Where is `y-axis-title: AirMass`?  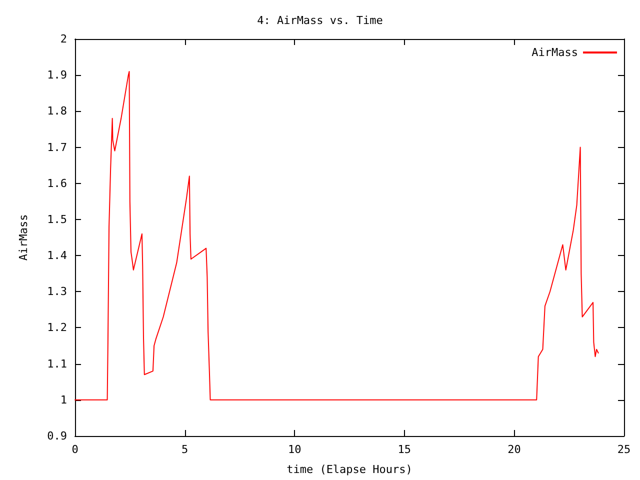 y-axis-title: AirMass is located at coordinates (23, 237).